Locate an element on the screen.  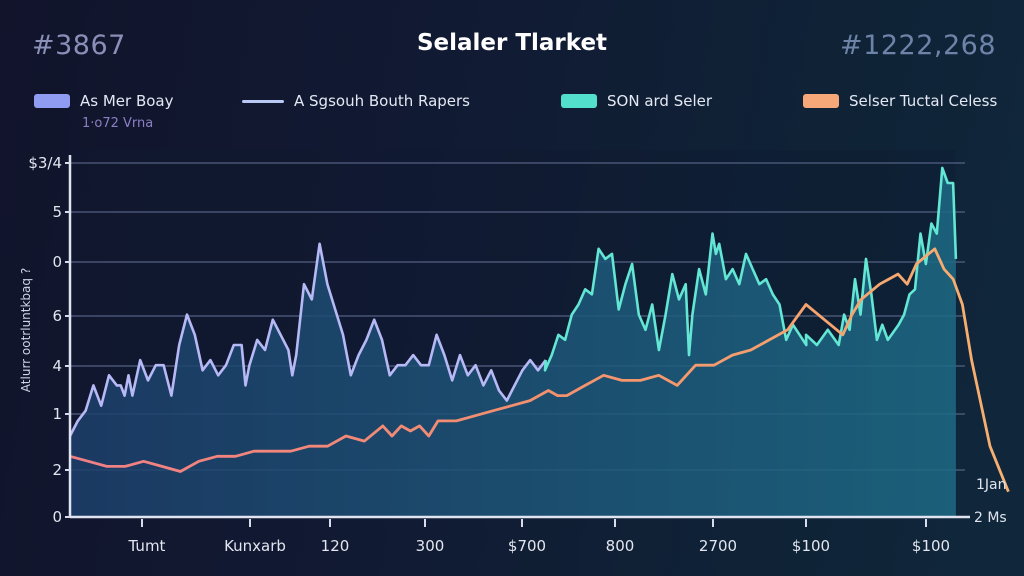
legend-item-3: SON ard Seler is located at coordinates (636, 101).